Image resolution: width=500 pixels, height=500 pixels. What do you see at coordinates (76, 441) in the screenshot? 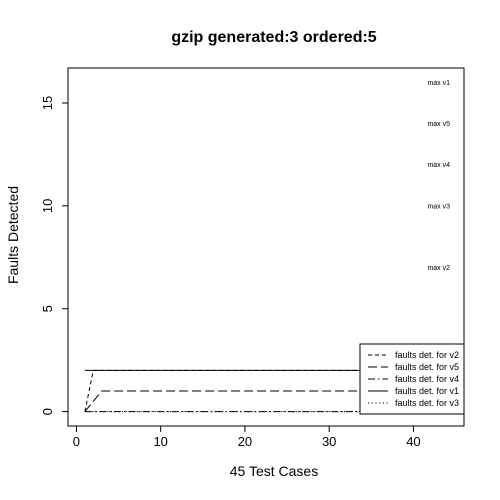
I see `x-tick-label: 0` at bounding box center [76, 441].